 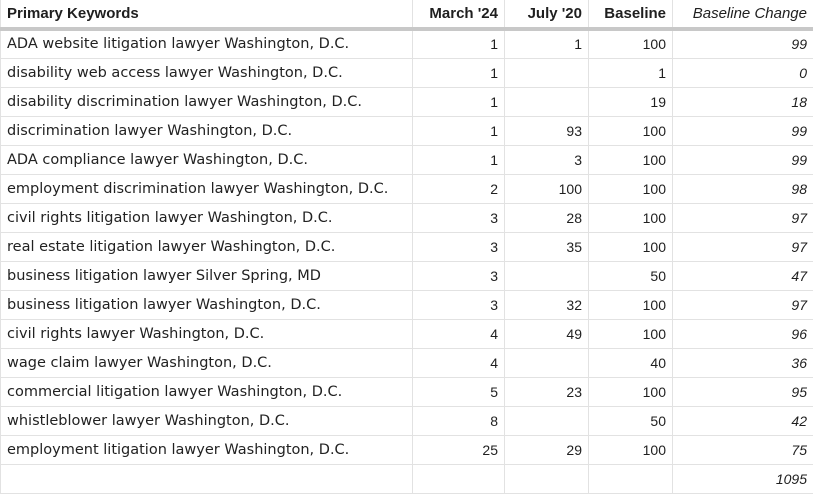 What do you see at coordinates (458, 392) in the screenshot?
I see `march-24-cell: 5` at bounding box center [458, 392].